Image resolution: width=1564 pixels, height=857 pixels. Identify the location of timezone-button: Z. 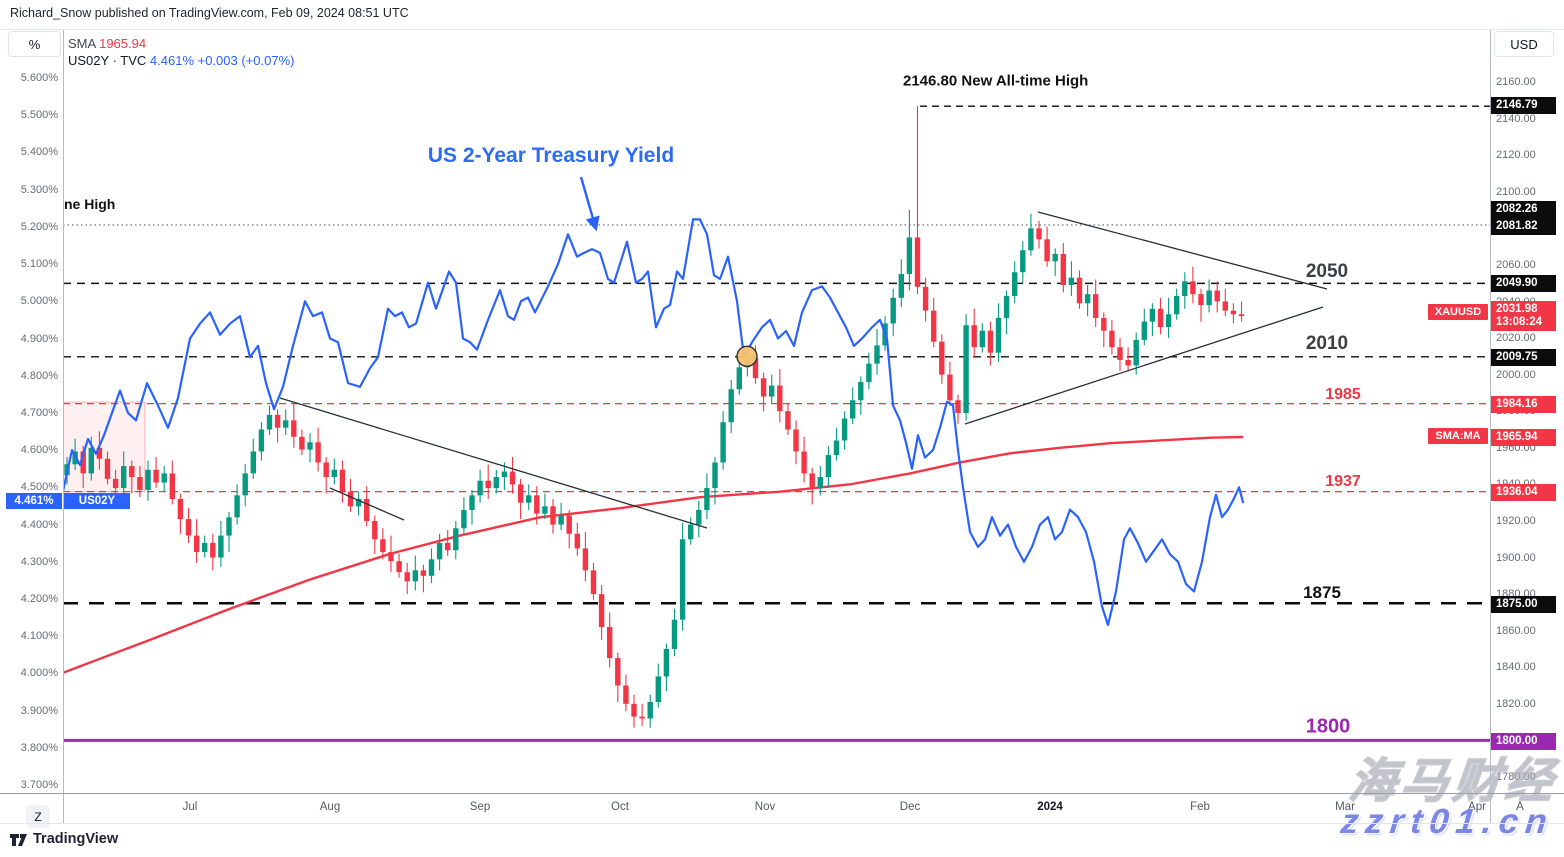
(38, 816).